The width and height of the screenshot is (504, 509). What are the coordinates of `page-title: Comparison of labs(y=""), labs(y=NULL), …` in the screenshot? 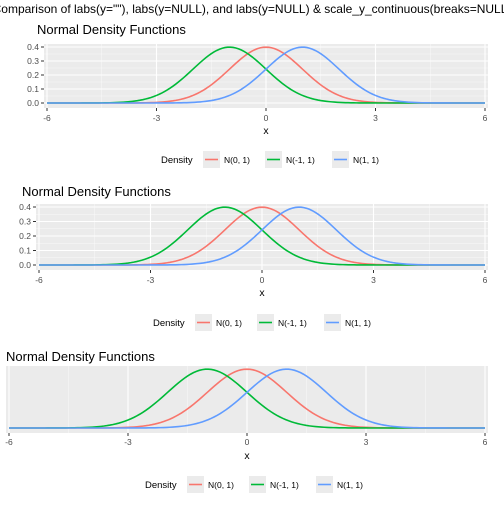 It's located at (252, 9).